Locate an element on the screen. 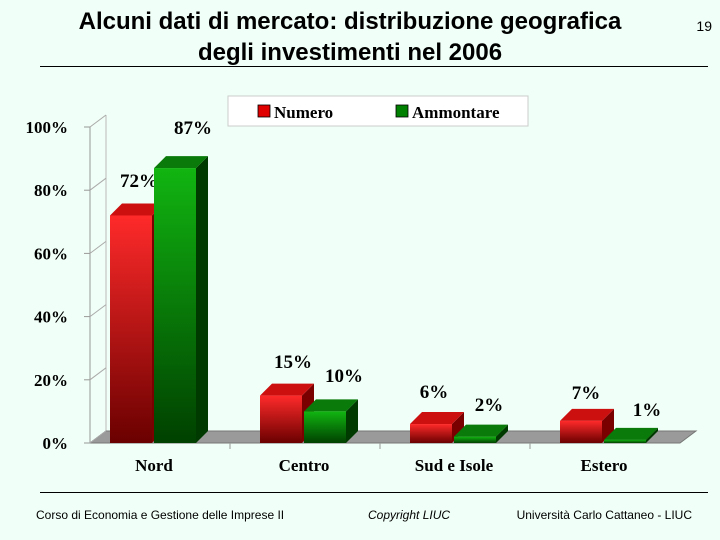 This screenshot has height=540, width=720. legend-swatch-numero is located at coordinates (264, 111).